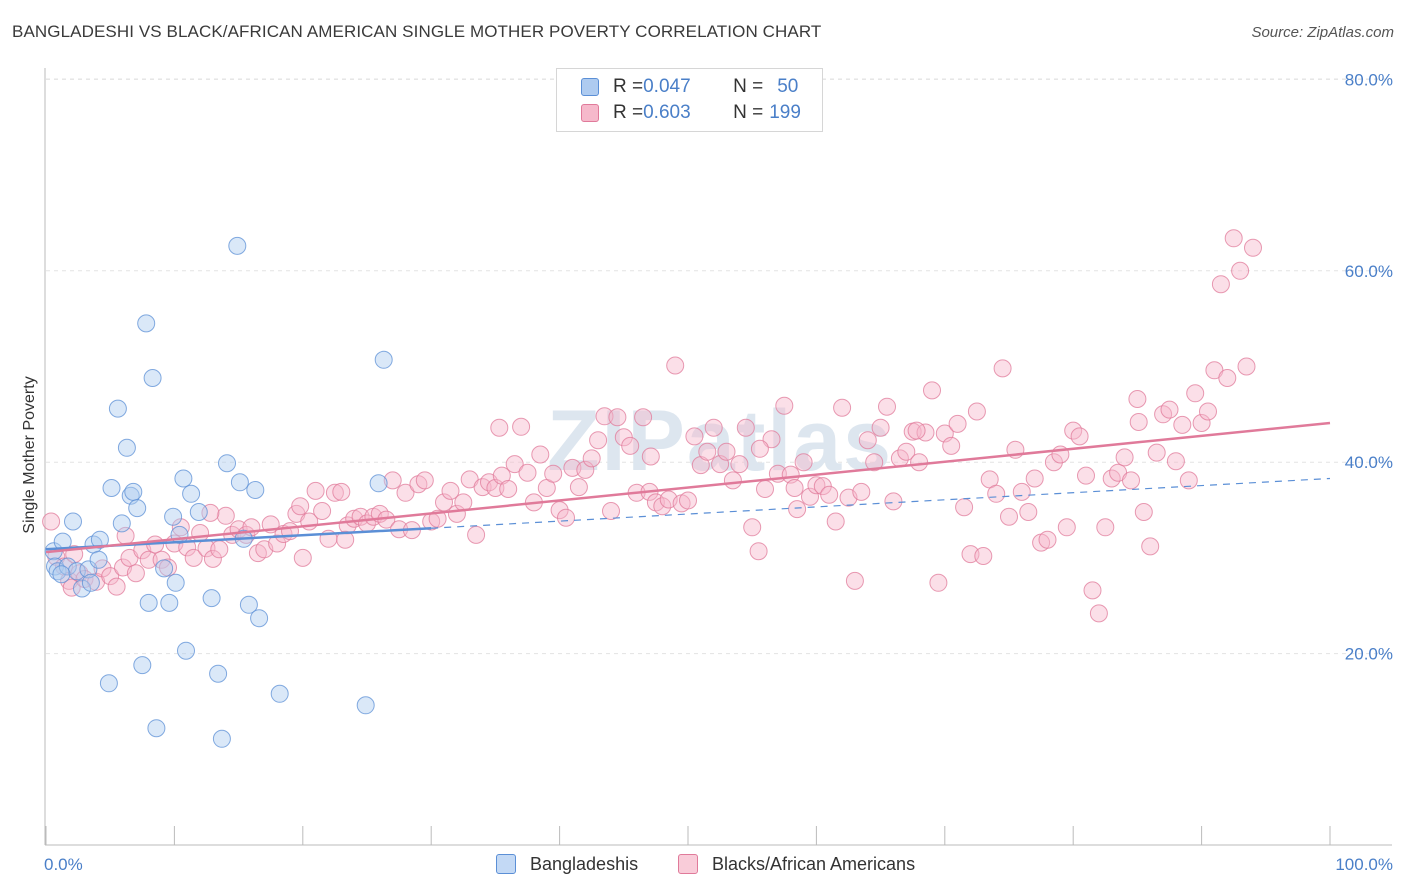  I want to click on legend-item-bangladeshis: Bangladeshis, so click(567, 864).